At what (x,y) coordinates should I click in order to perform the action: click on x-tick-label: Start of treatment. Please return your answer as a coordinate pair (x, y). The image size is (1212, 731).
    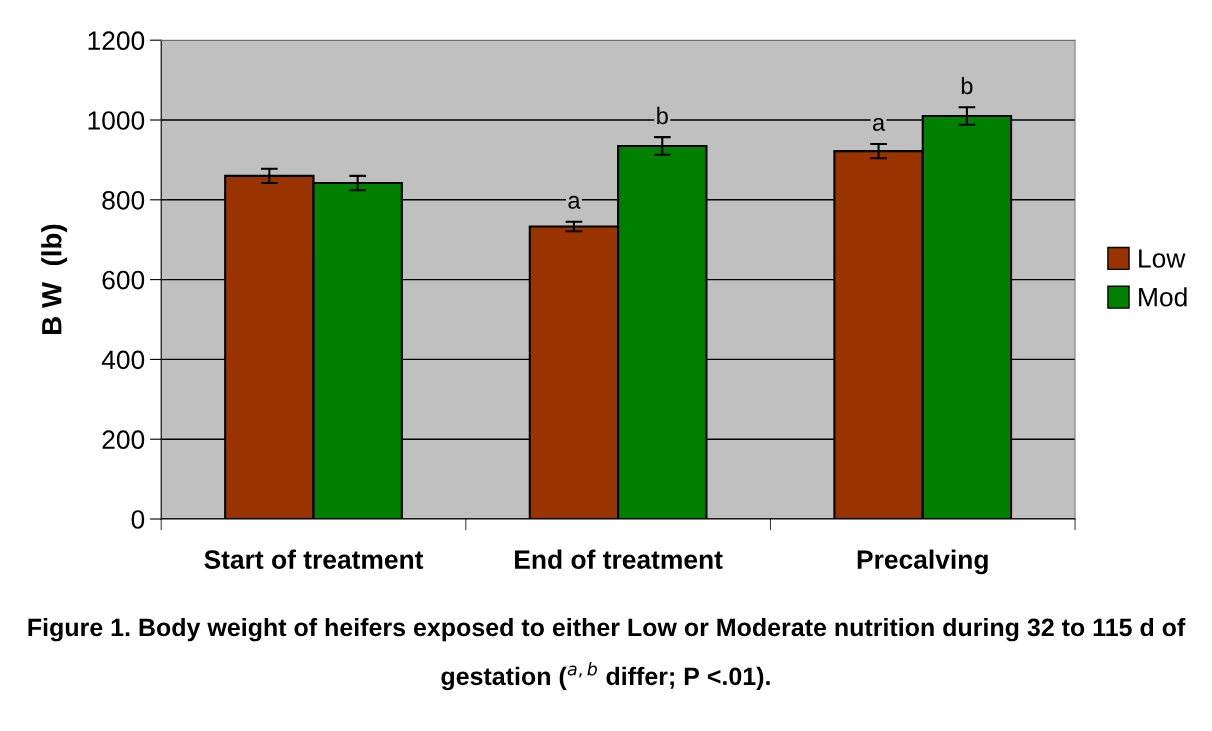
    Looking at the image, I should click on (314, 559).